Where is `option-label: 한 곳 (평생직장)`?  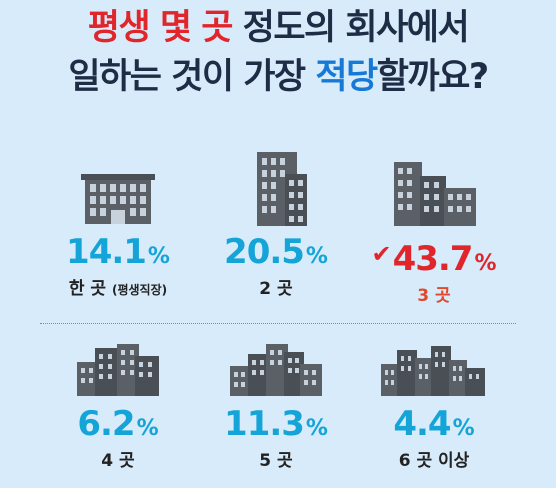
option-label: 한 곳 (평생직장) is located at coordinates (118, 289).